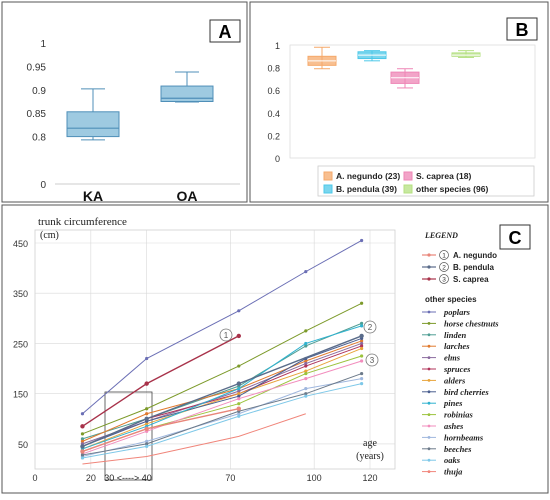  Describe the element at coordinates (187, 196) in the screenshot. I see `x-category-label: OA` at that location.